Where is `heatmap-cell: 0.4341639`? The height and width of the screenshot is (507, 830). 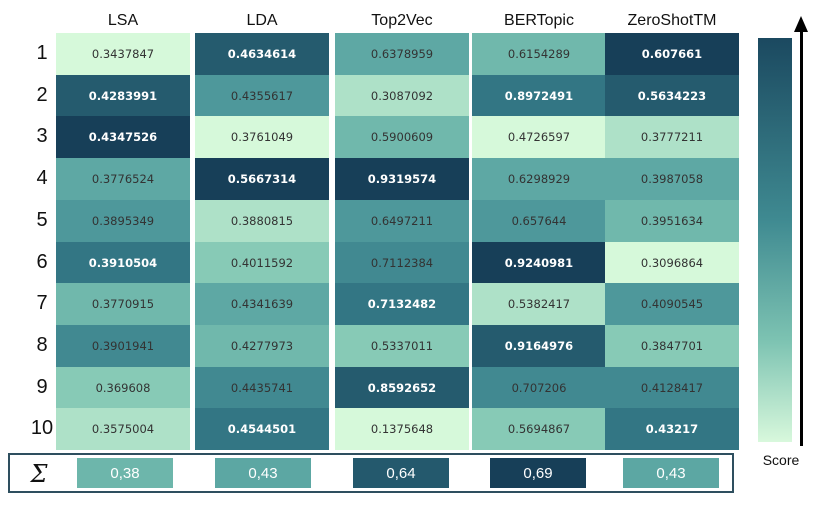
heatmap-cell: 0.4341639 is located at coordinates (262, 304).